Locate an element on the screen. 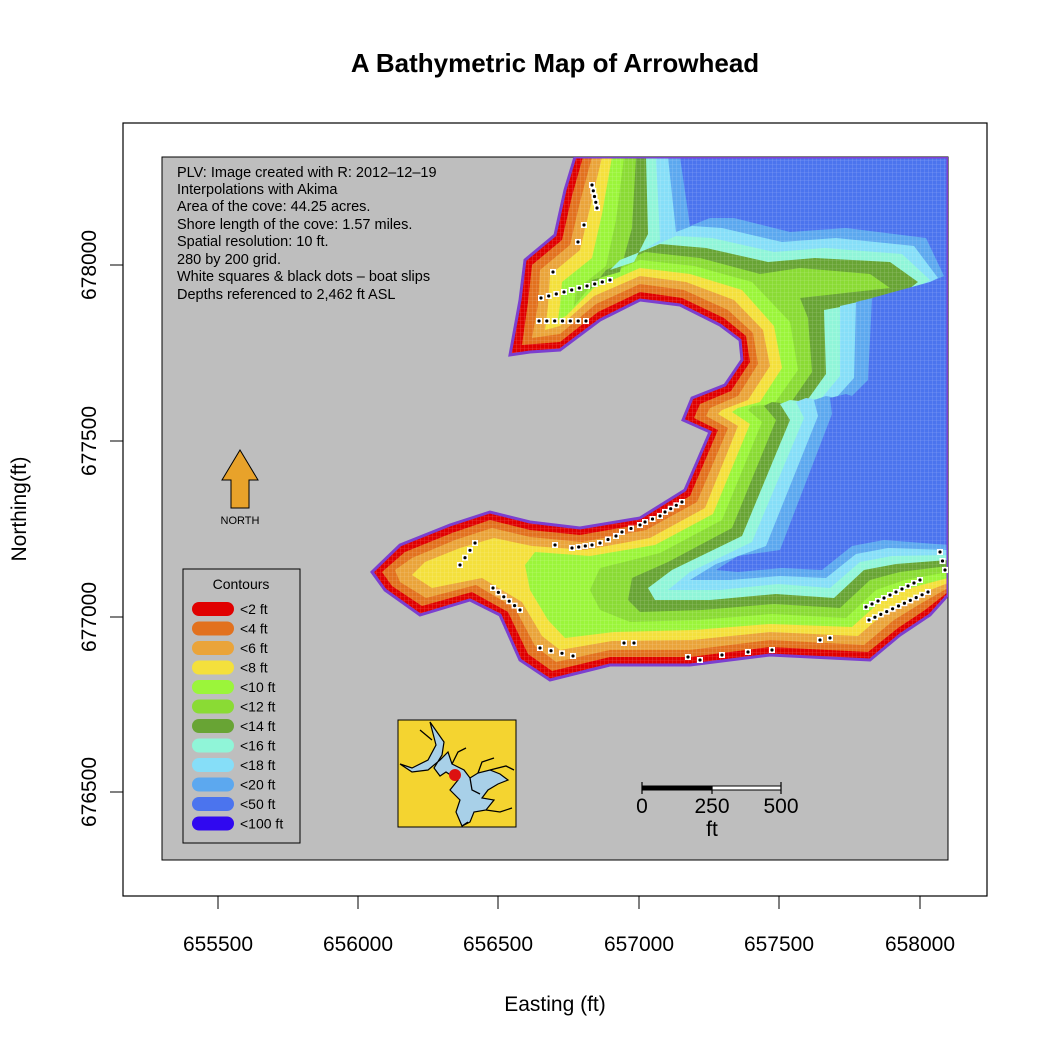 The width and height of the screenshot is (1050, 1050). legend-label: <14 ft is located at coordinates (258, 726).